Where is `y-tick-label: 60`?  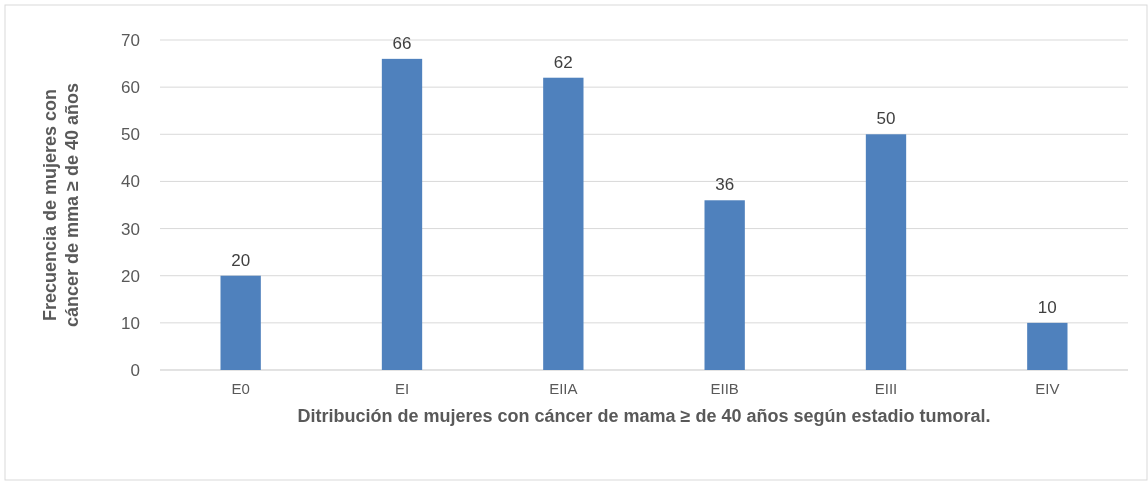 y-tick-label: 60 is located at coordinates (130, 88).